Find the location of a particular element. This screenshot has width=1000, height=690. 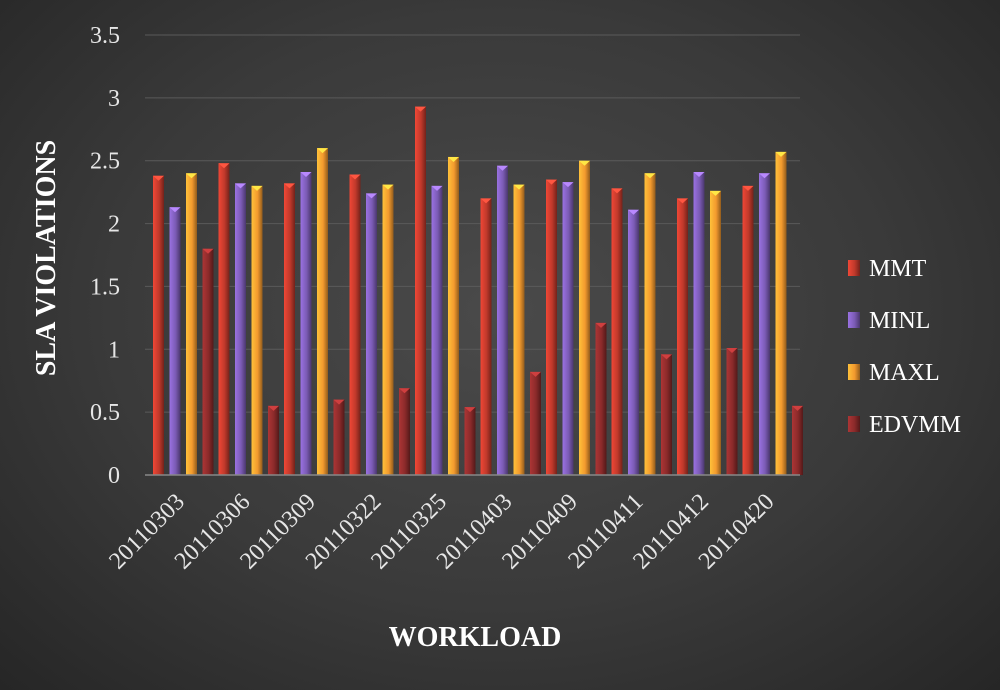

y-tick-label: 3.5 is located at coordinates (105, 36).